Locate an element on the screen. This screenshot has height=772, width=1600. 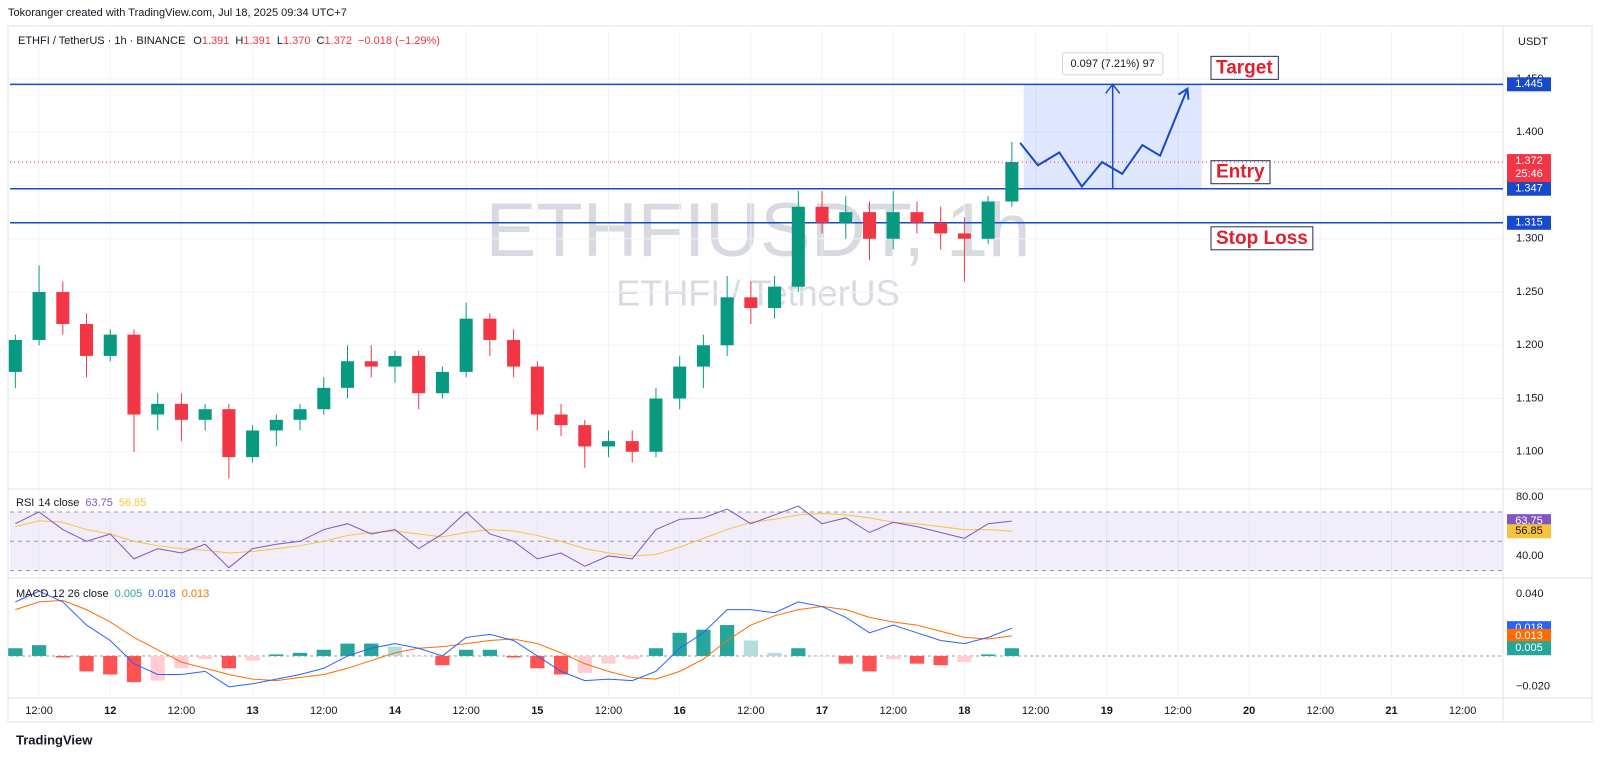
watermark: ETHFIUSDT, 1h is located at coordinates (758, 230).